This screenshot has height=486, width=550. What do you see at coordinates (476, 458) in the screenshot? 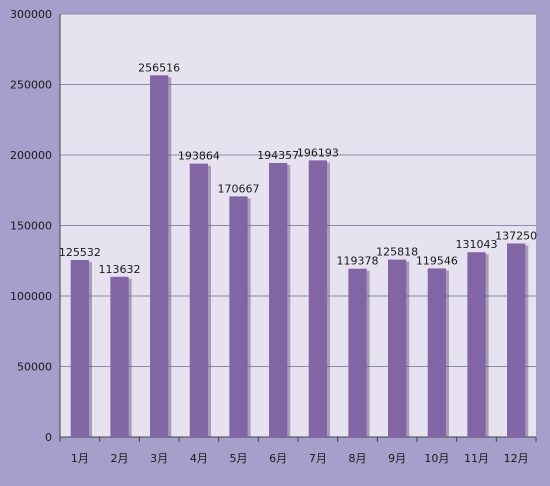
I see `x-tick-label: 11月` at bounding box center [476, 458].